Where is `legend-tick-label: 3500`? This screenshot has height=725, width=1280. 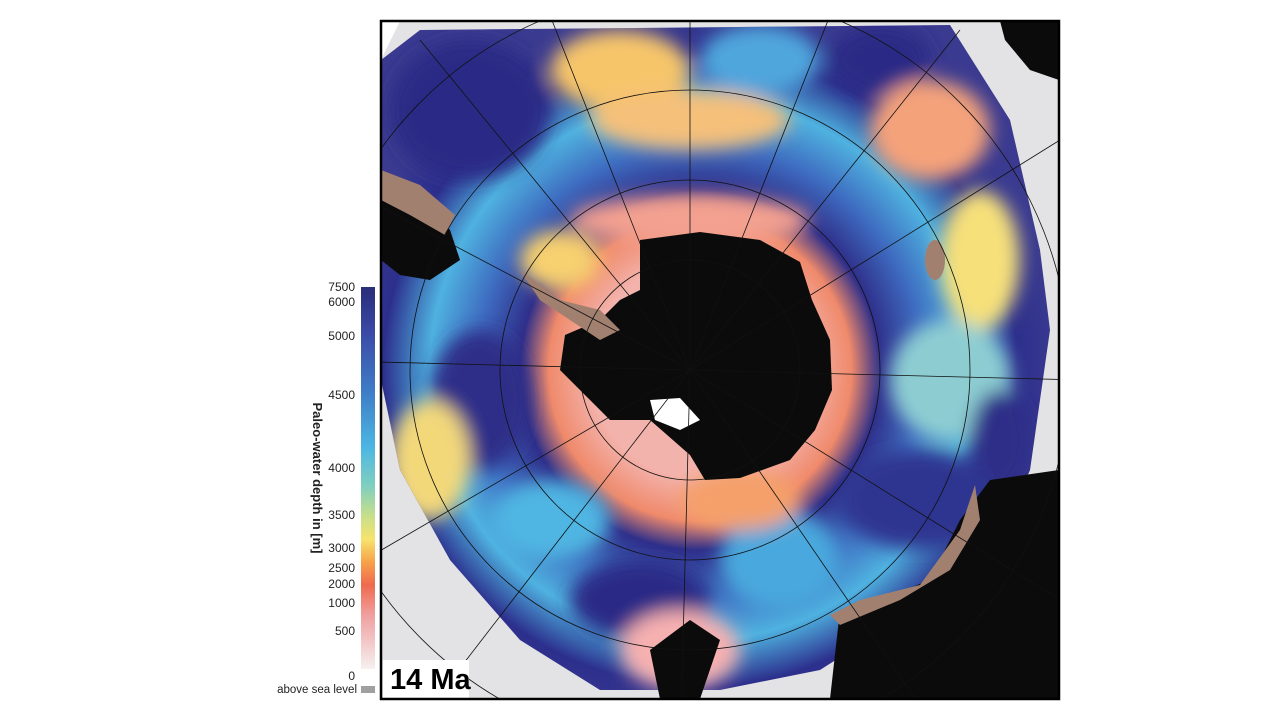 legend-tick-label: 3500 is located at coordinates (341, 515).